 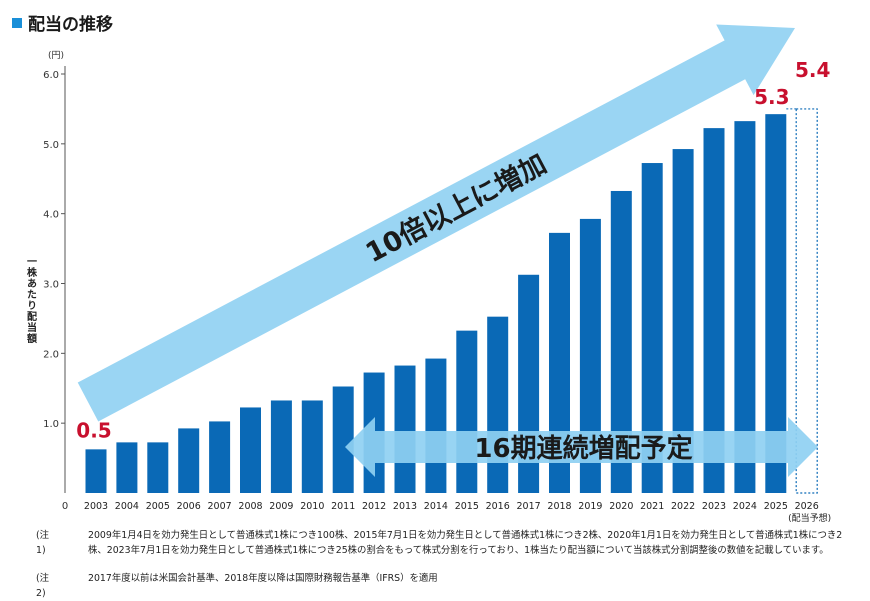 What do you see at coordinates (374, 506) in the screenshot?
I see `x-tick-label: 2012` at bounding box center [374, 506].